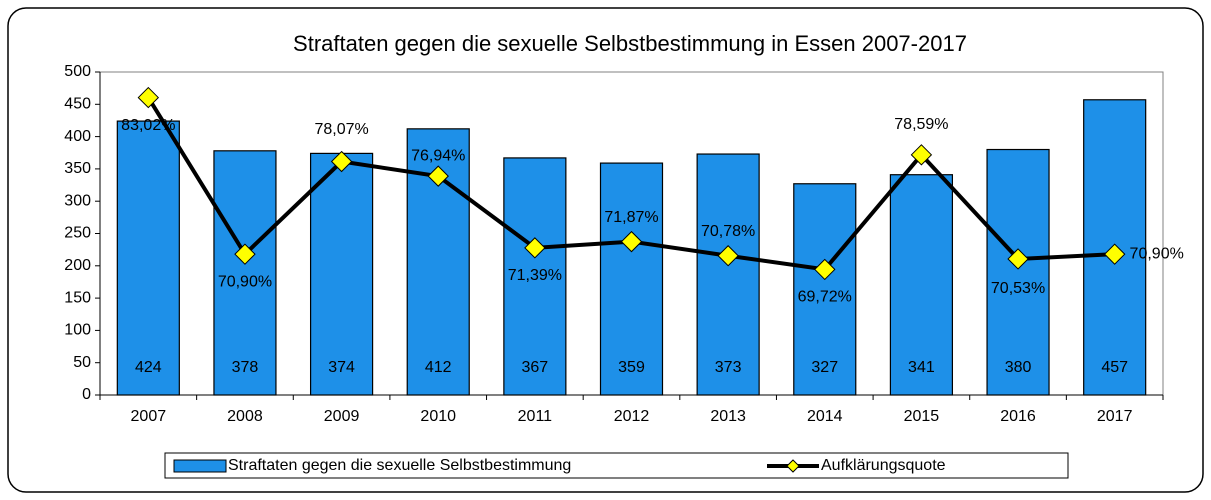  Describe the element at coordinates (825, 416) in the screenshot. I see `x-tick-label: 2014` at that location.